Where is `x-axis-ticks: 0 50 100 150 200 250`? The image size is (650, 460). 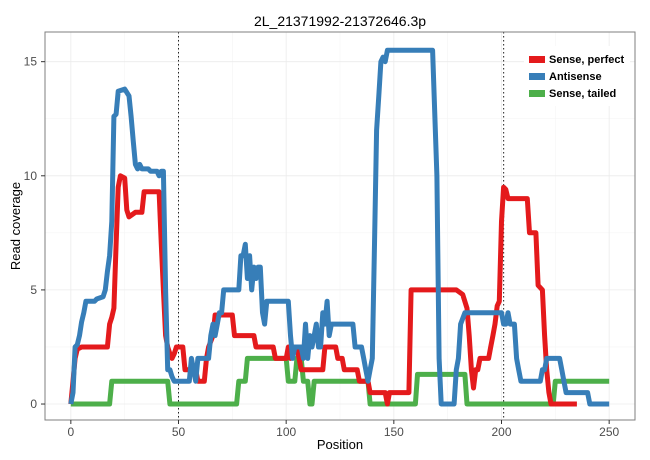 x-axis-ticks: 0 50 100 150 200 250 is located at coordinates (343, 429).